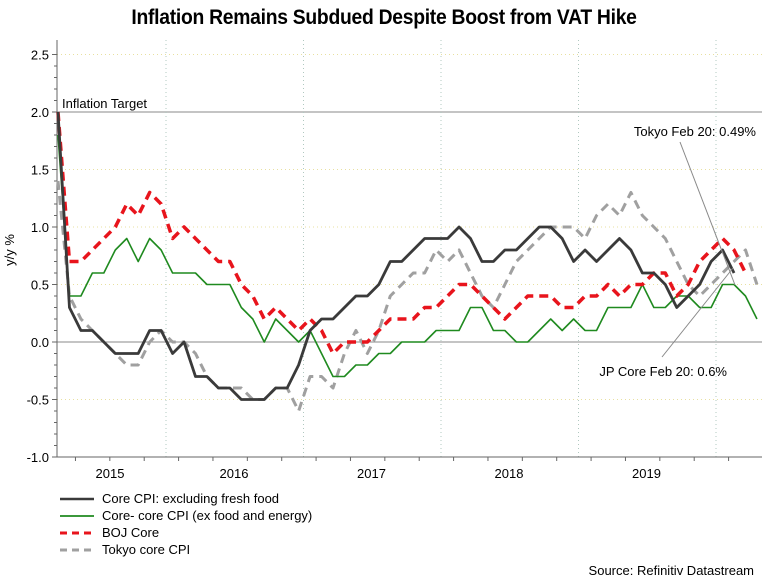  What do you see at coordinates (40, 227) in the screenshot?
I see `y-tick-label: 1.0` at bounding box center [40, 227].